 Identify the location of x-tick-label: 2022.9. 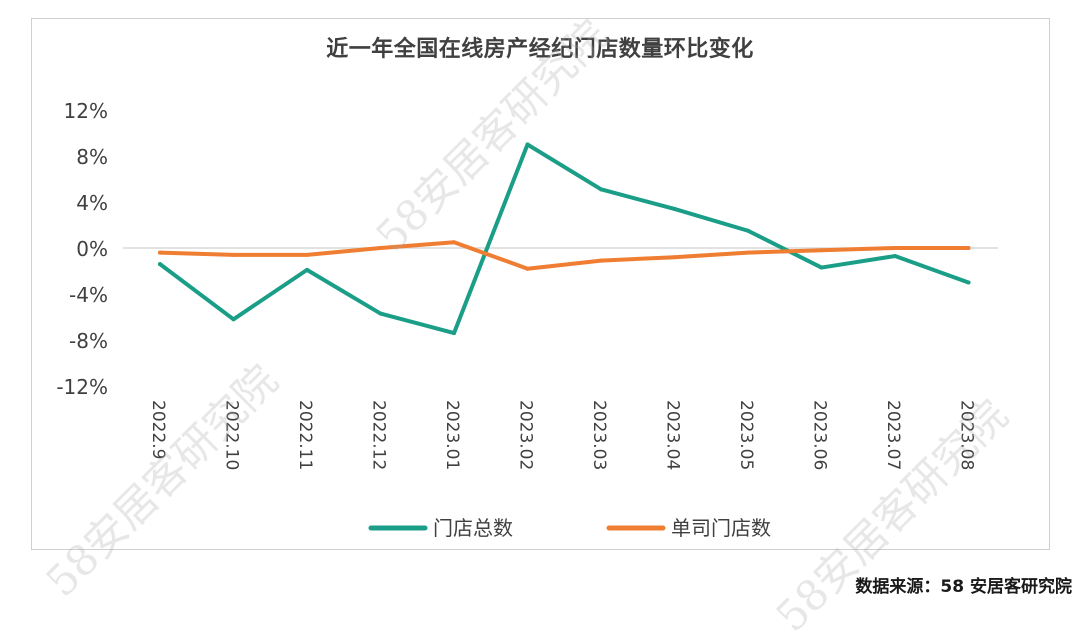
(158, 429).